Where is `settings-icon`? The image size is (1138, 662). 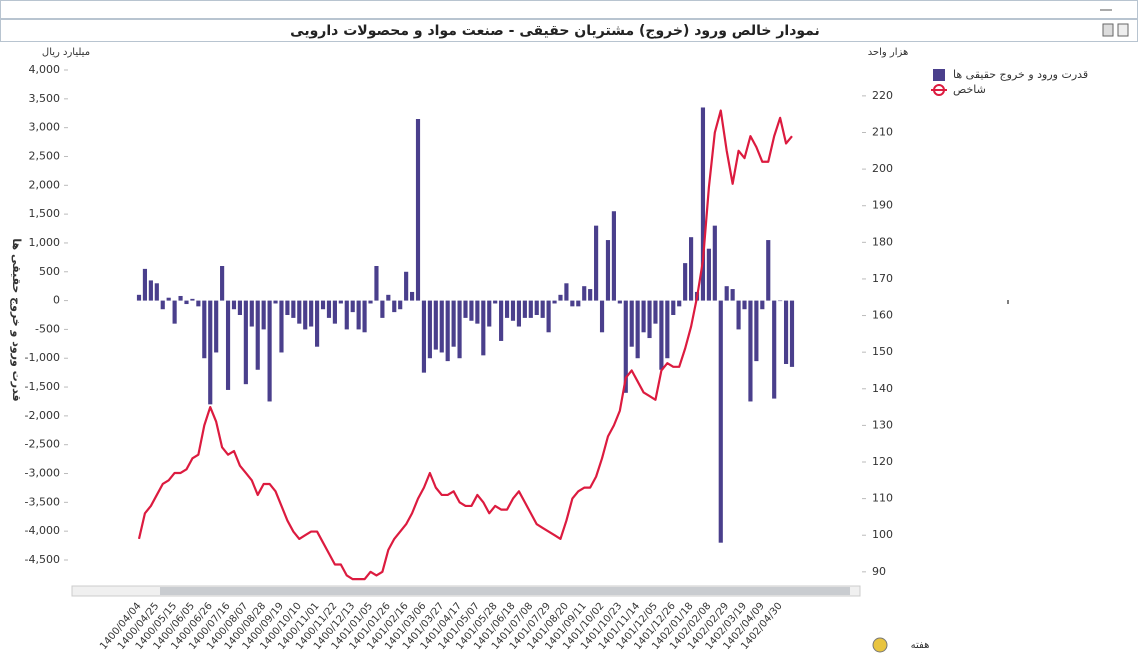 settings-icon is located at coordinates (880, 645).